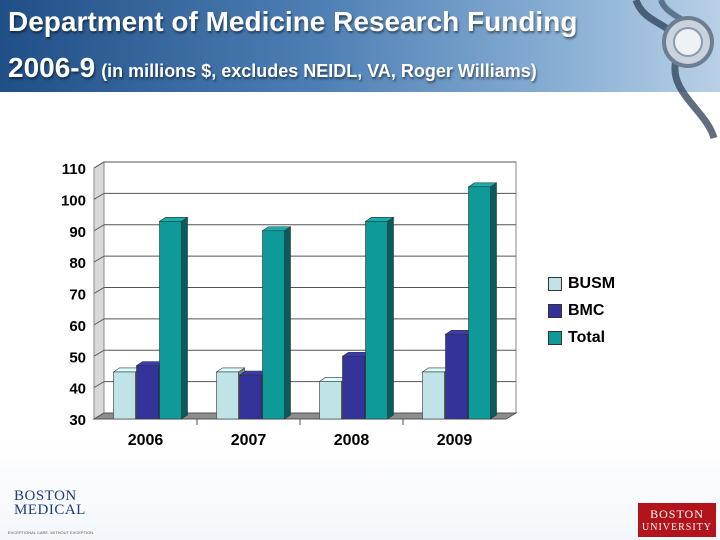 The width and height of the screenshot is (720, 540). What do you see at coordinates (51, 532) in the screenshot?
I see `bmc-logo-tagline: EXCEPTIONAL CARE. WITHOUT EXCEPTION.` at bounding box center [51, 532].